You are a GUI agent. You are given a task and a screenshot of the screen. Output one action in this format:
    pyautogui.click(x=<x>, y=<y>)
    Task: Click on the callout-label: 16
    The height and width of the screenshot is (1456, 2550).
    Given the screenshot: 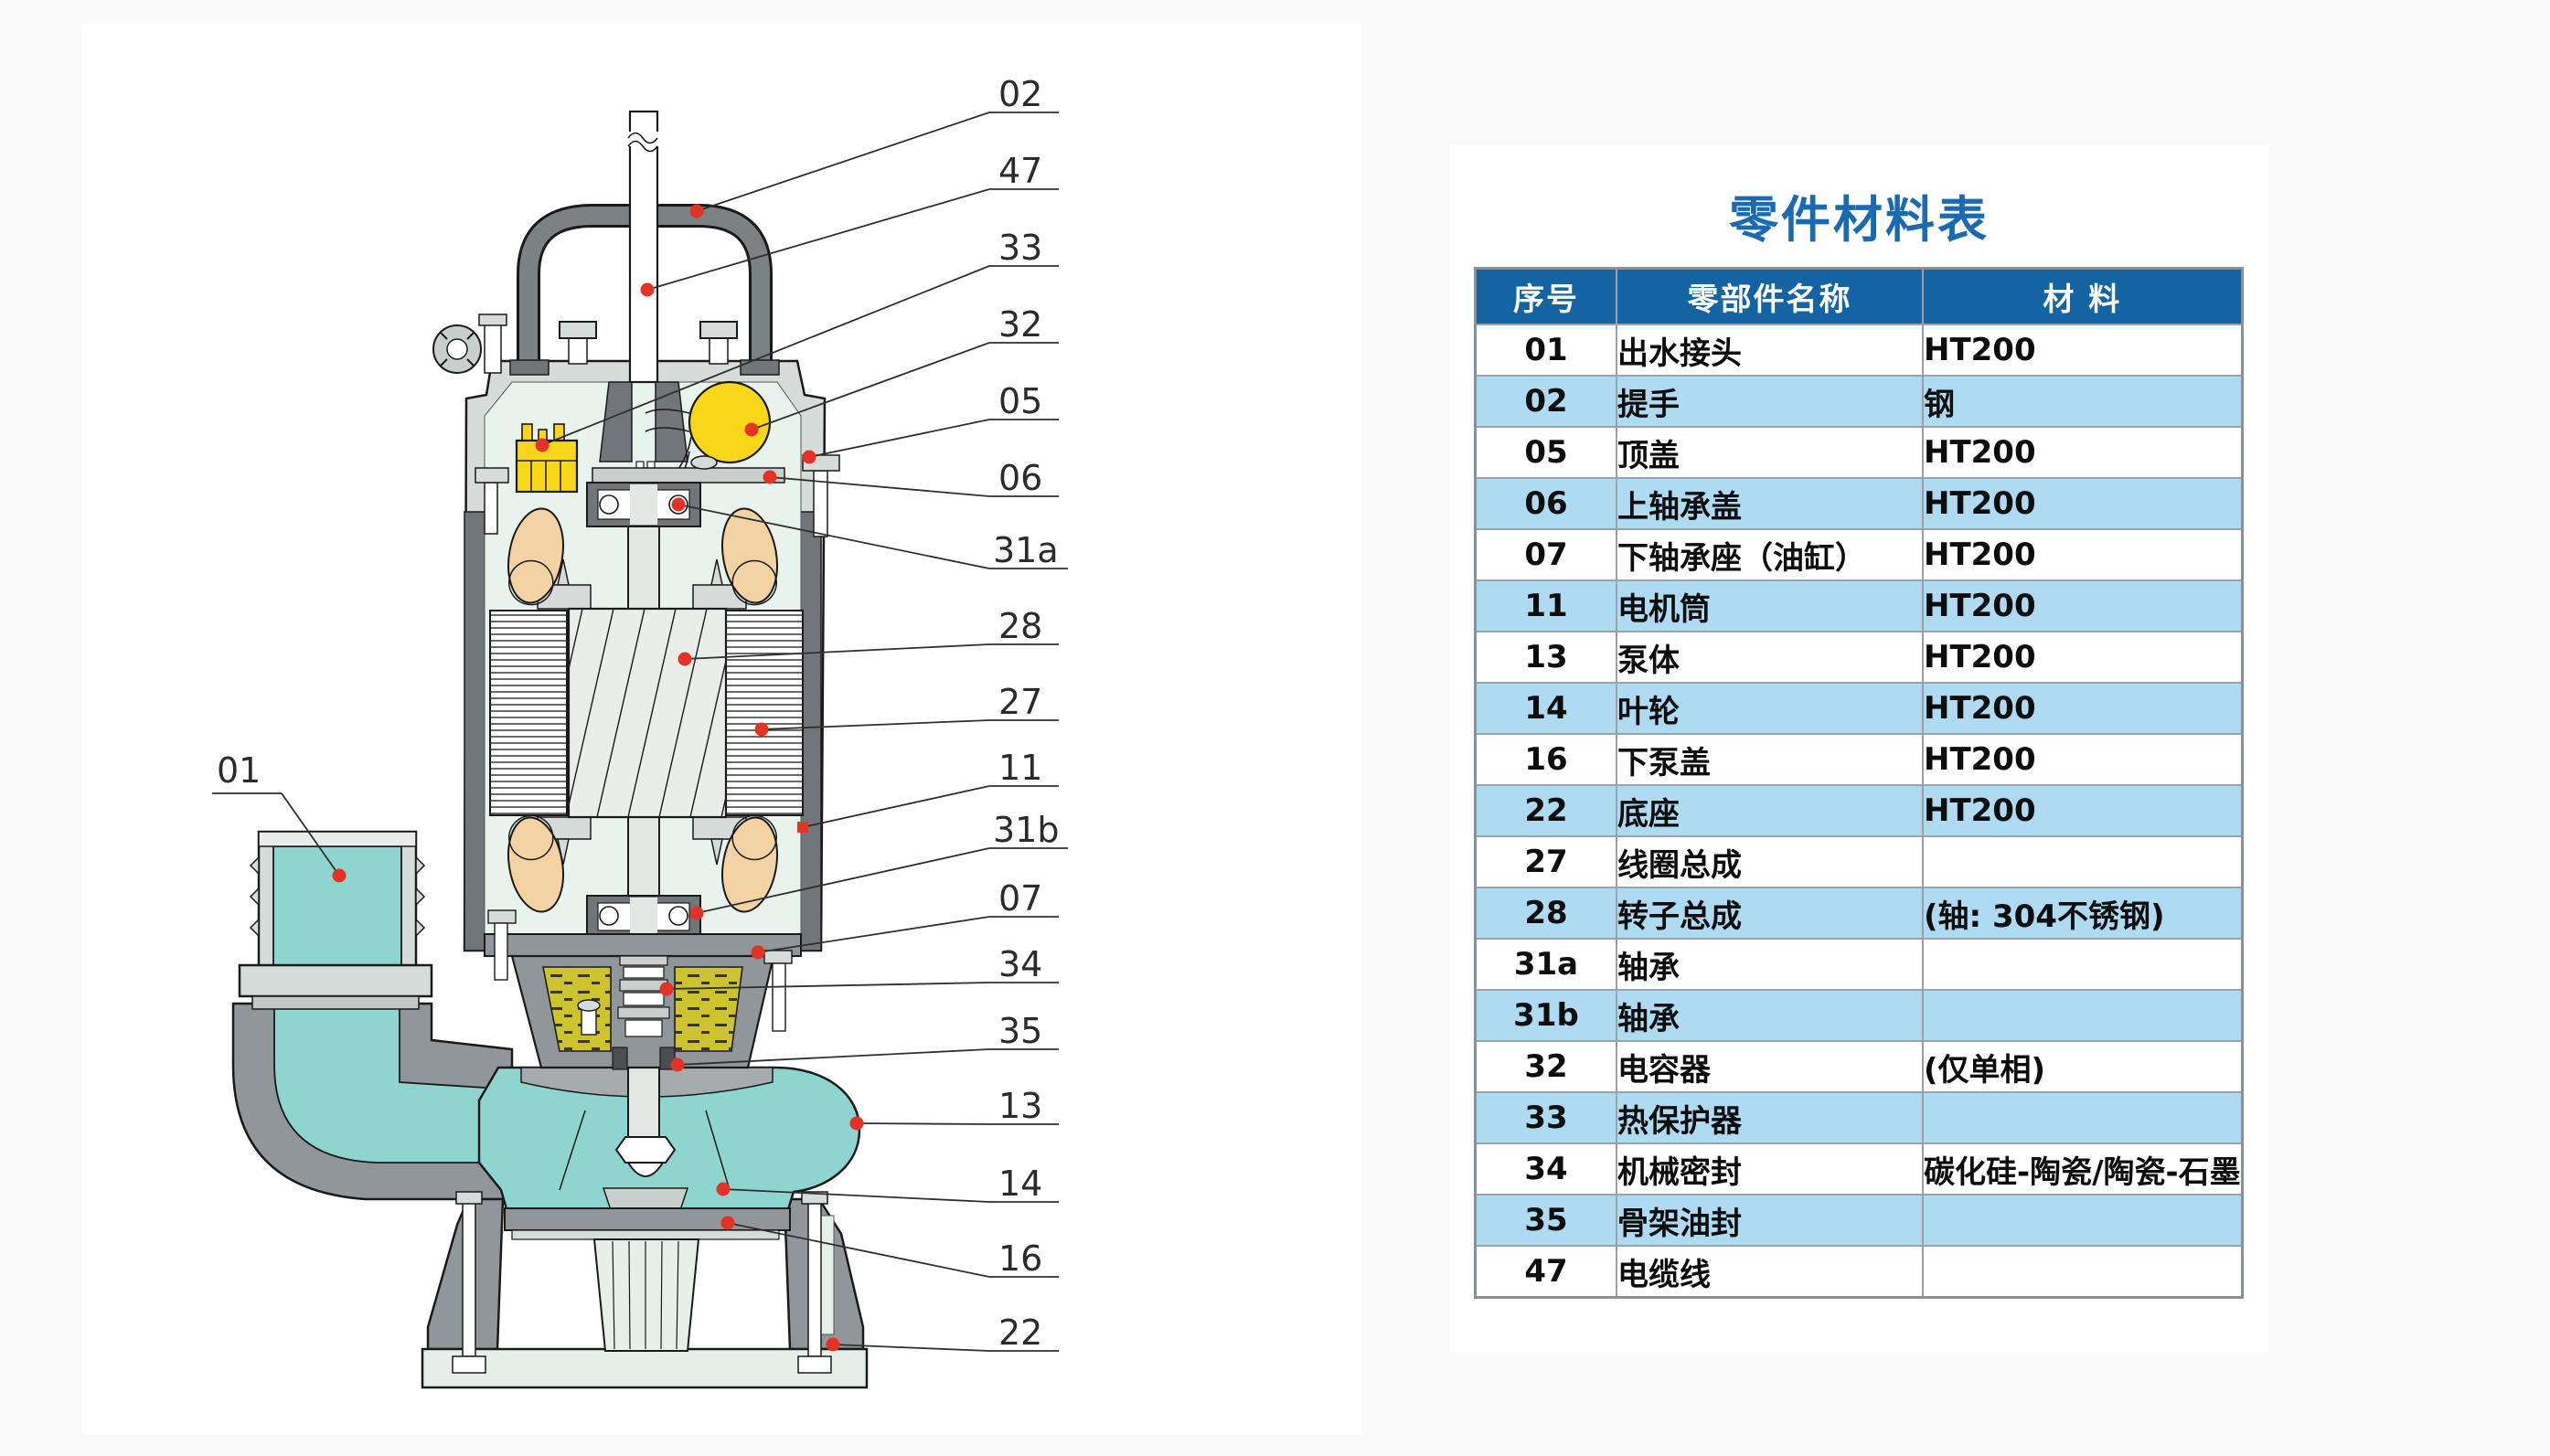 What is the action you would take?
    pyautogui.click(x=1020, y=1258)
    